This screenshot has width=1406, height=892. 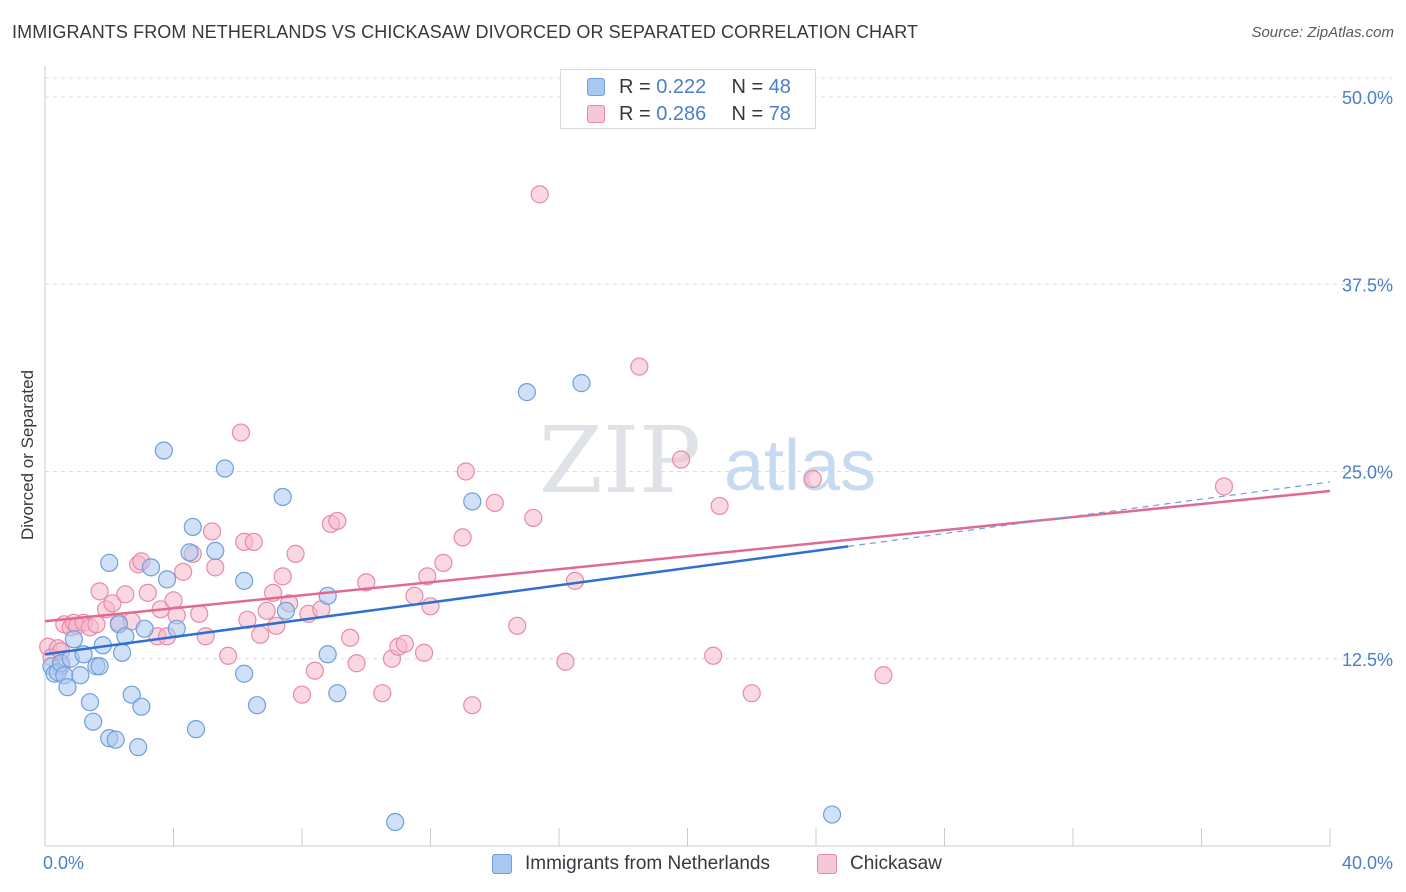 I want to click on watermark-atlas: atlas, so click(x=800, y=466).